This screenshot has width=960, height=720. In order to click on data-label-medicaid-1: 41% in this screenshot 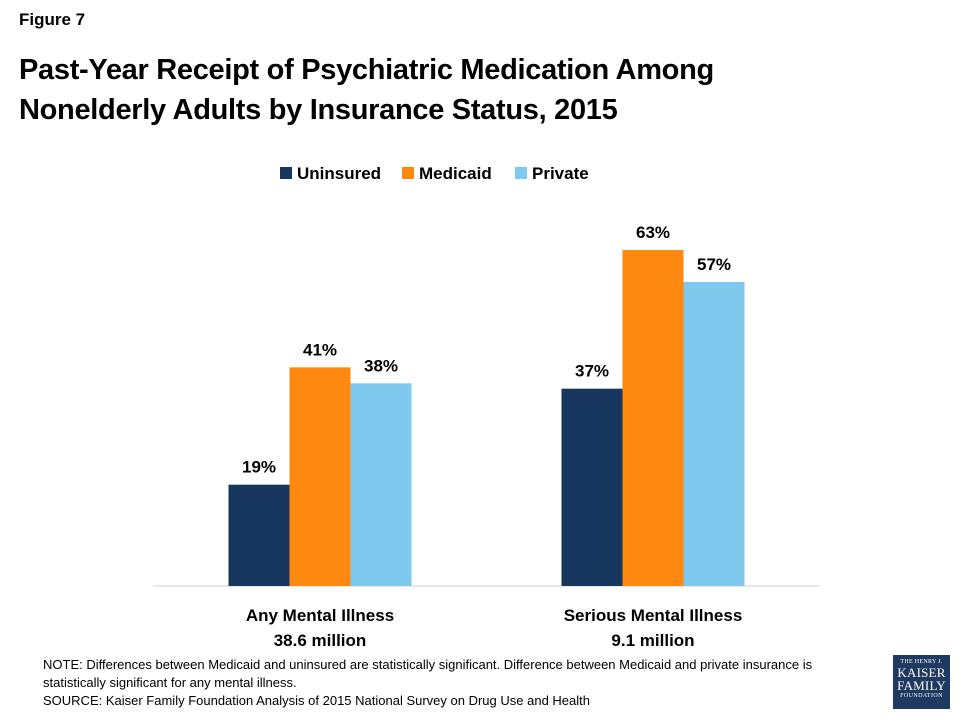, I will do `click(320, 349)`.